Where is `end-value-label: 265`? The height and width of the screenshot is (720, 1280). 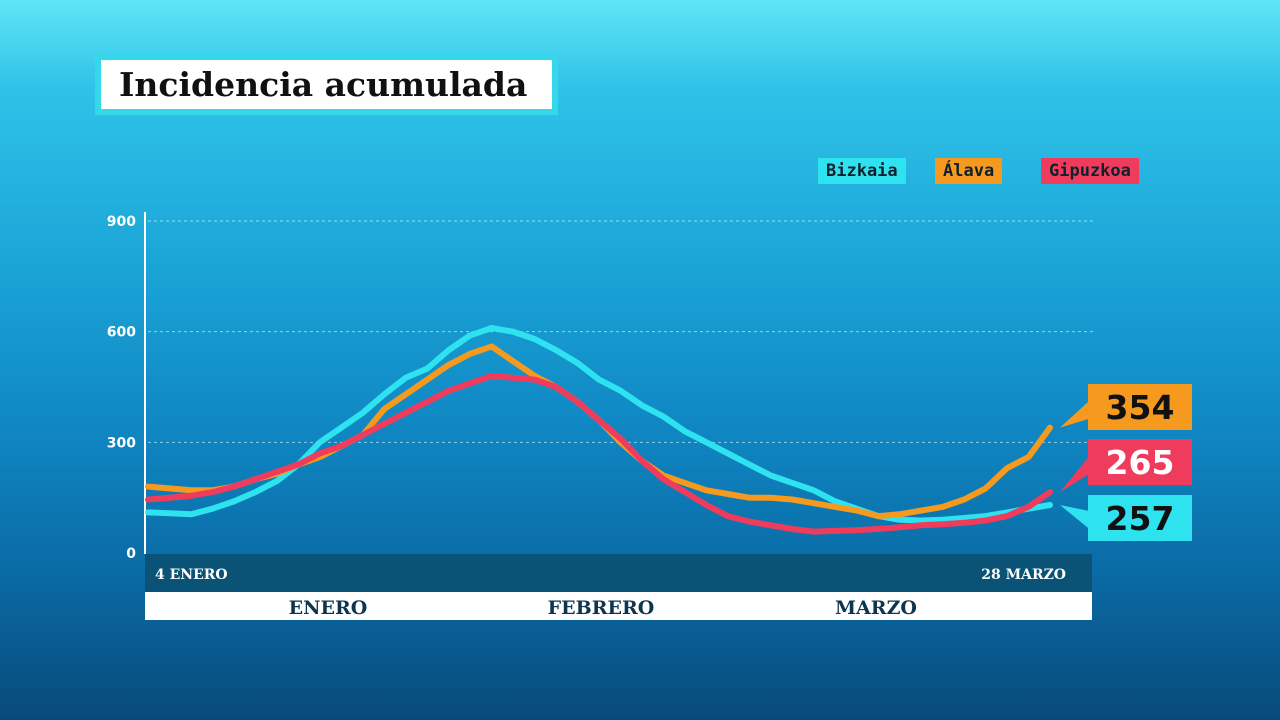
end-value-label: 265 is located at coordinates (1140, 462).